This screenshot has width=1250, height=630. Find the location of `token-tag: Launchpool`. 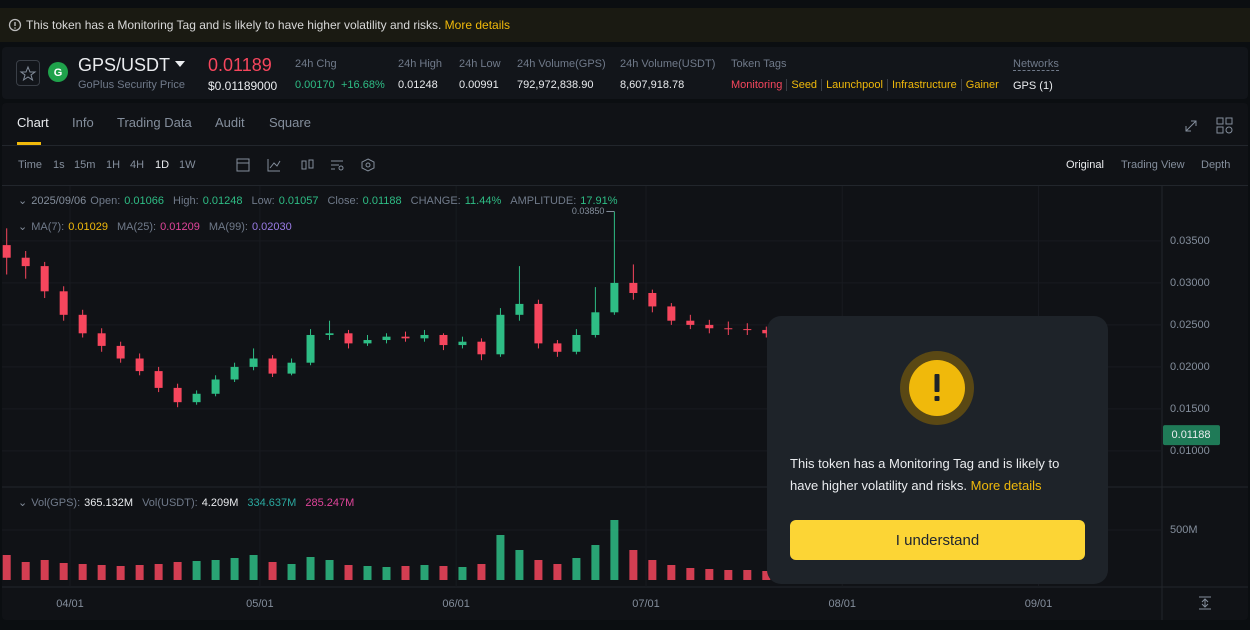

token-tag: Launchpool is located at coordinates (854, 85).